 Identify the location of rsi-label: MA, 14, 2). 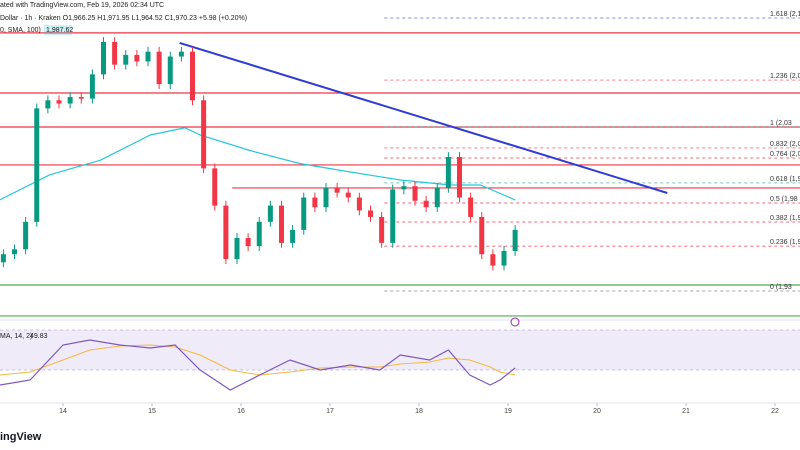
(16, 336).